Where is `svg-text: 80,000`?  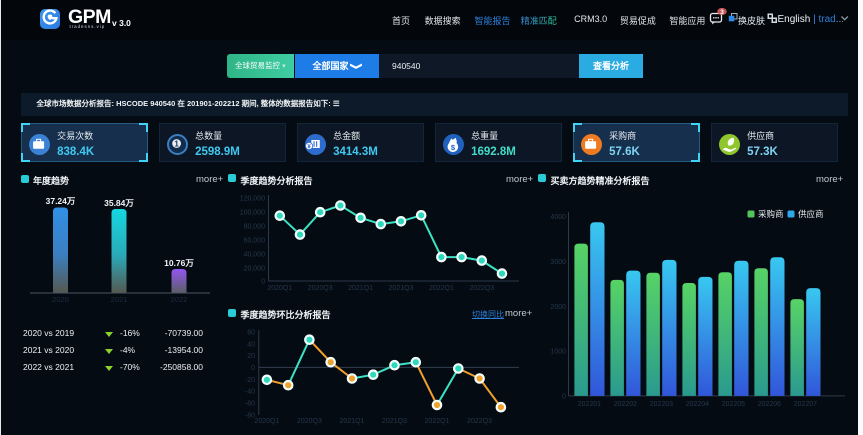
svg-text: 80,000 is located at coordinates (255, 227).